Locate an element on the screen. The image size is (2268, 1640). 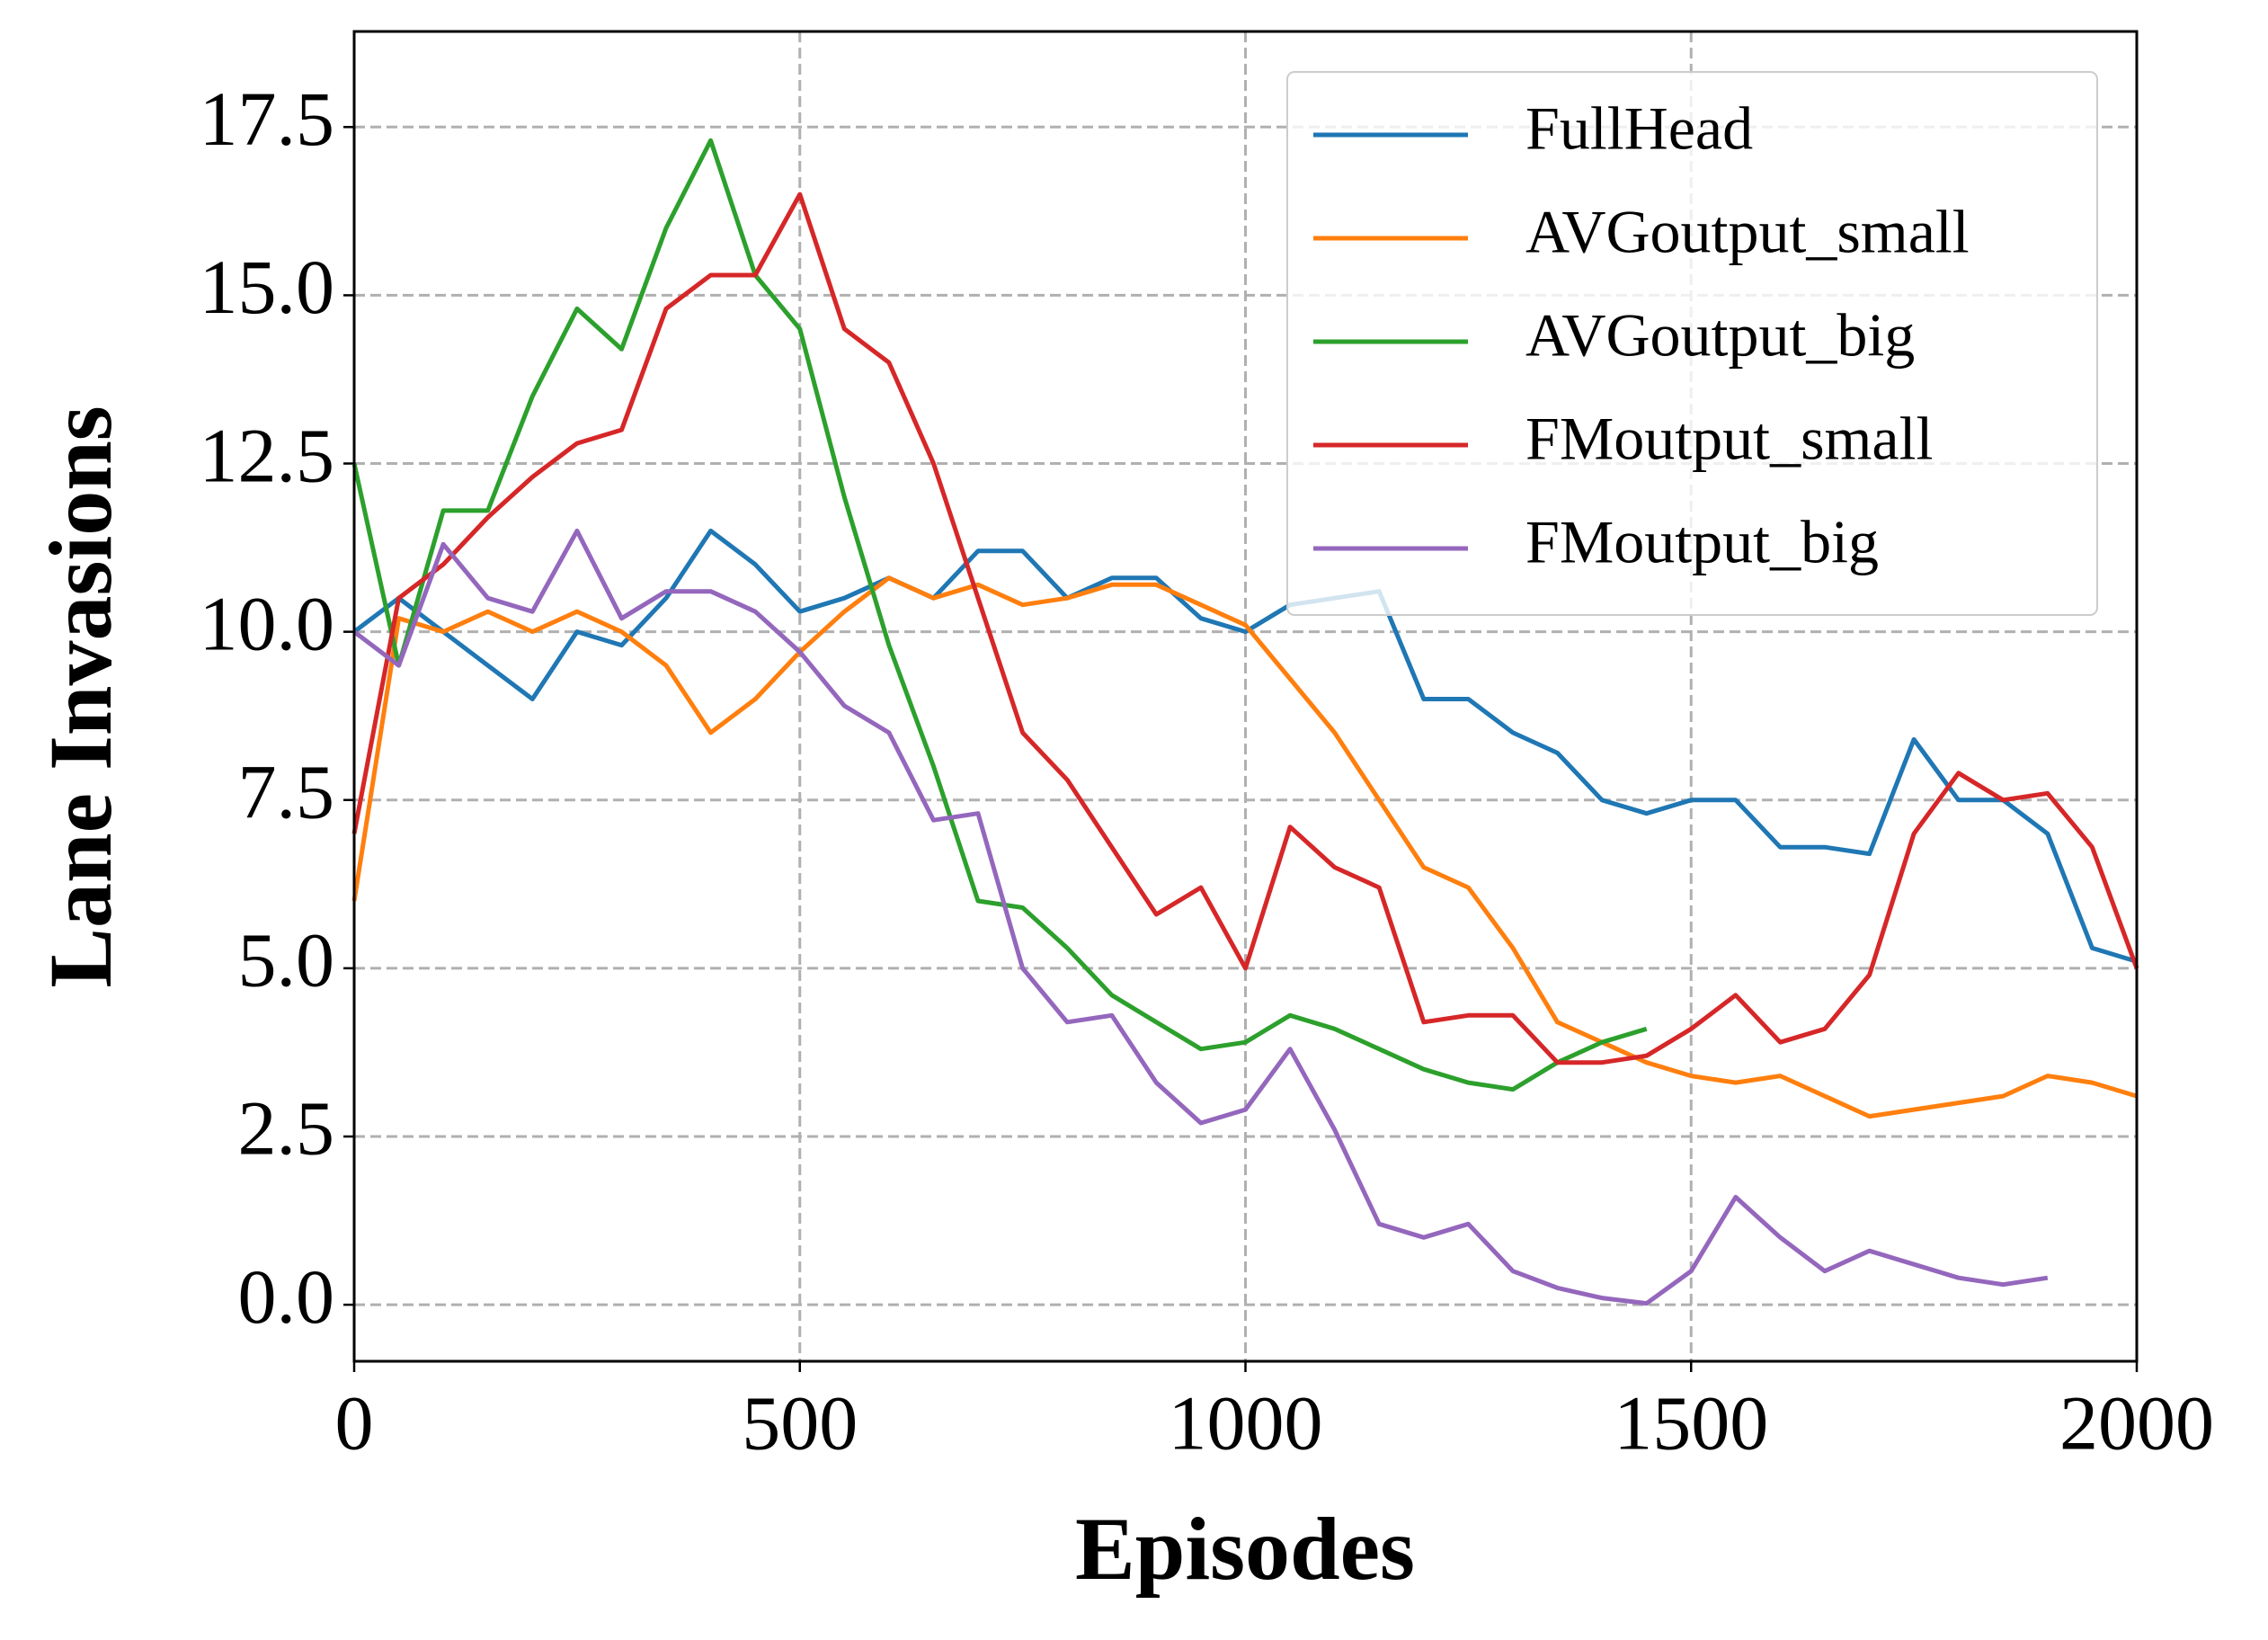
x-tick-label: 500 is located at coordinates (800, 1423).